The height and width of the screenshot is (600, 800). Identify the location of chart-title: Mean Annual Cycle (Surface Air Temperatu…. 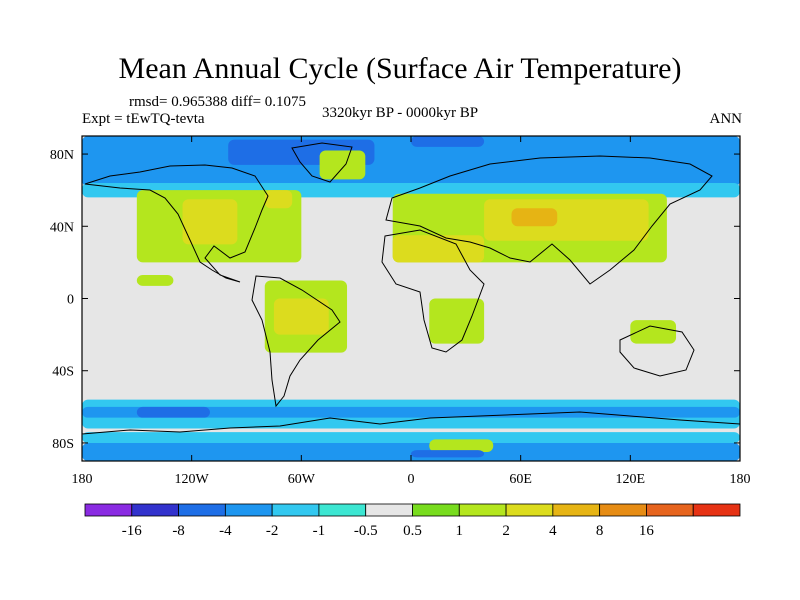
(400, 68).